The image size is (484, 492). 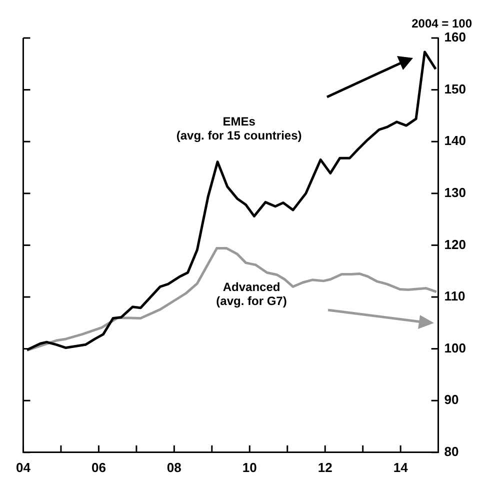 I want to click on x-tick-label: 04, so click(x=24, y=467).